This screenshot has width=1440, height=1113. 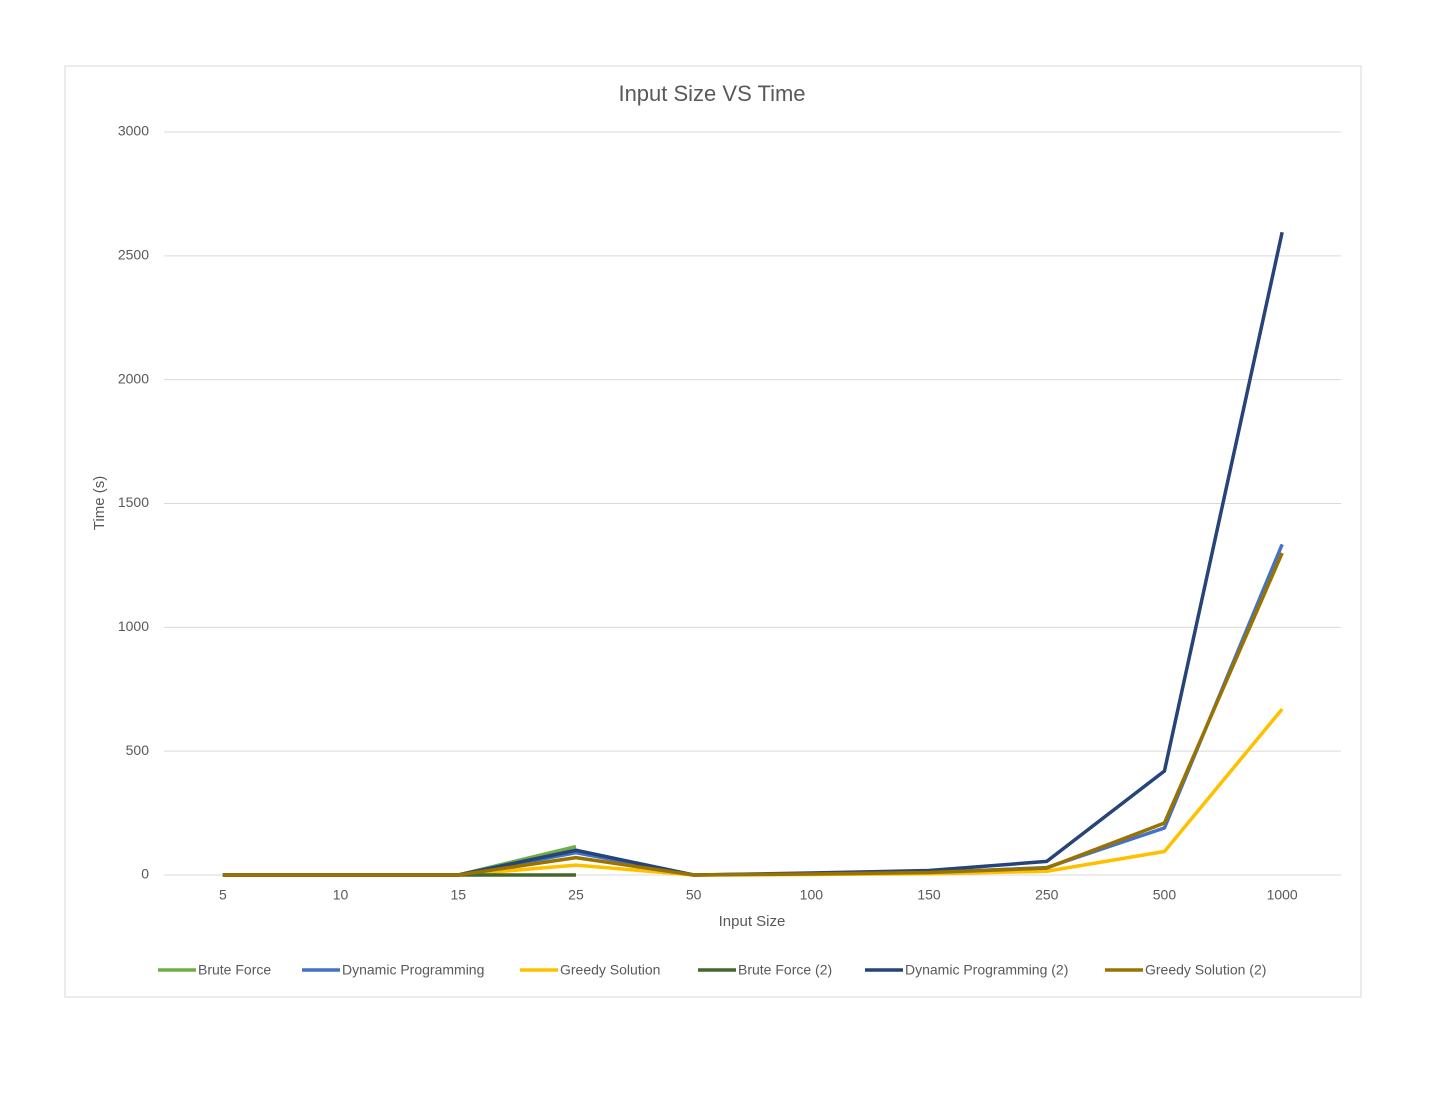 I want to click on y-tick-label: 1500, so click(x=133, y=502).